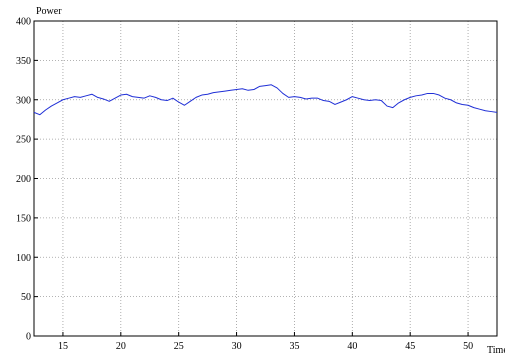 The image size is (505, 354). I want to click on y-axis-label: Power, so click(49, 11).